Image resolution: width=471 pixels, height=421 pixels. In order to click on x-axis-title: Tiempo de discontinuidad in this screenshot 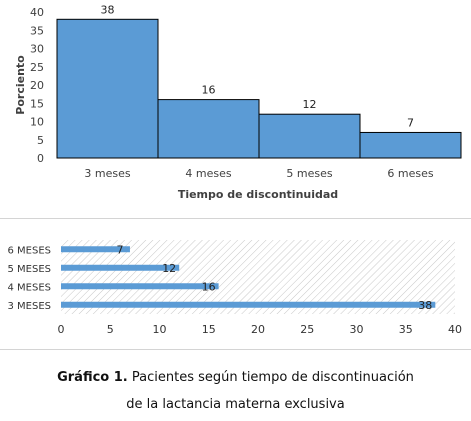, I will do `click(258, 194)`.